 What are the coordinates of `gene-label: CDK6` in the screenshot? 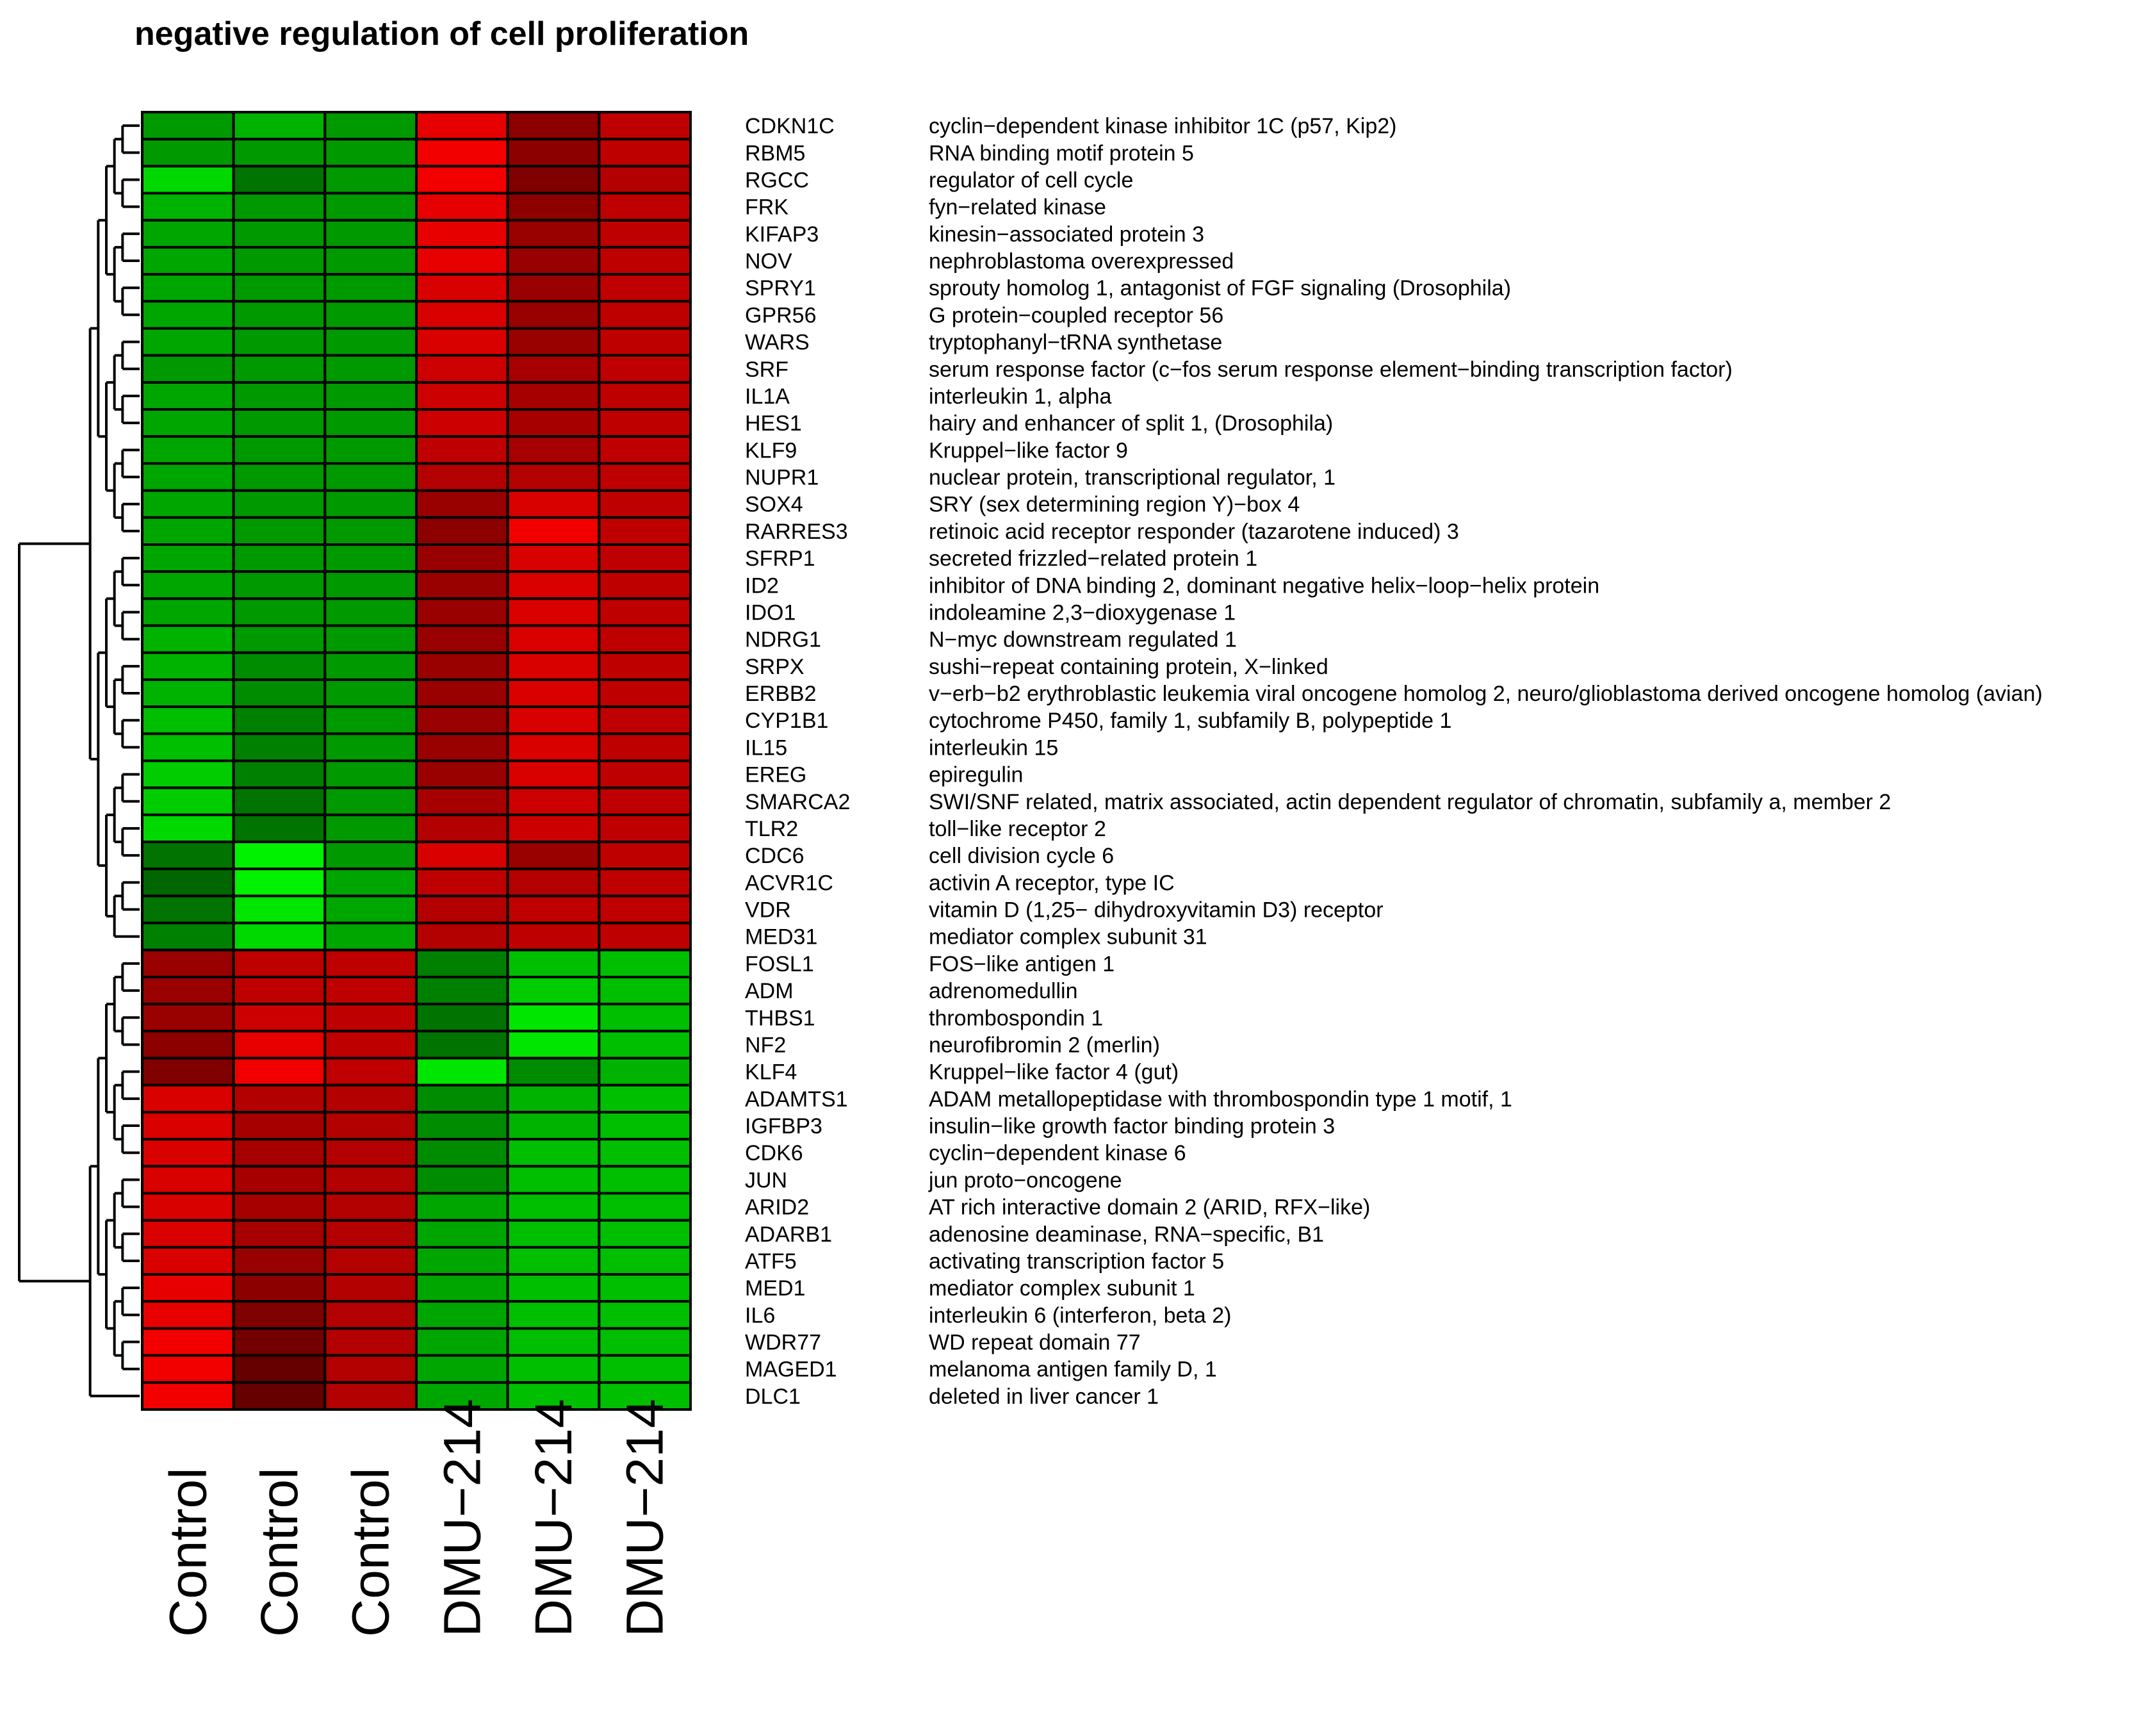 It's located at (774, 1153).